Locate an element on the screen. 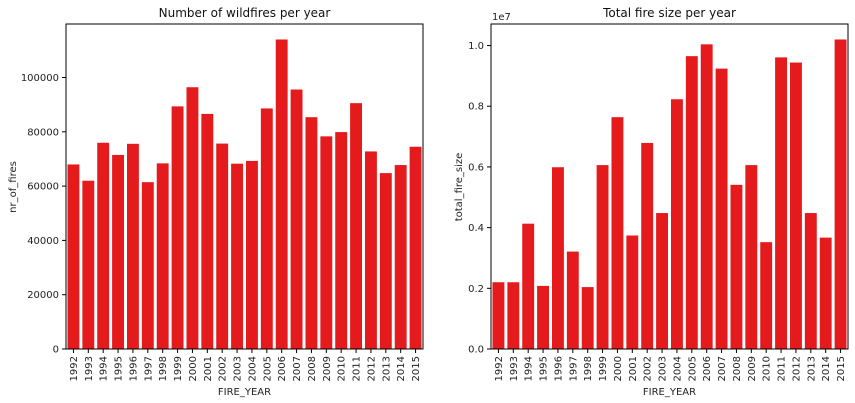  bar-1996 is located at coordinates (132, 246).